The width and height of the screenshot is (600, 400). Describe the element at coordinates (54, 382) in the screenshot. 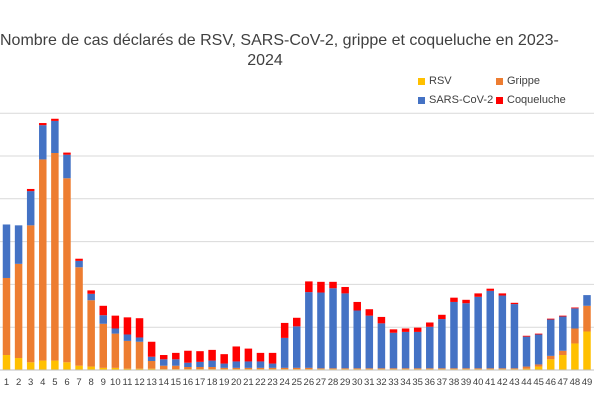

I see `x-tick-label: 5` at that location.